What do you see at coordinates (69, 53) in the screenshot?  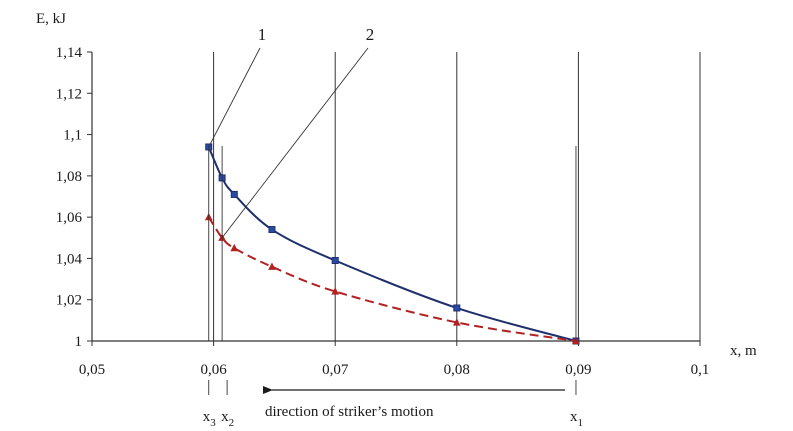 I see `y-tick-label: 1,14` at bounding box center [69, 53].